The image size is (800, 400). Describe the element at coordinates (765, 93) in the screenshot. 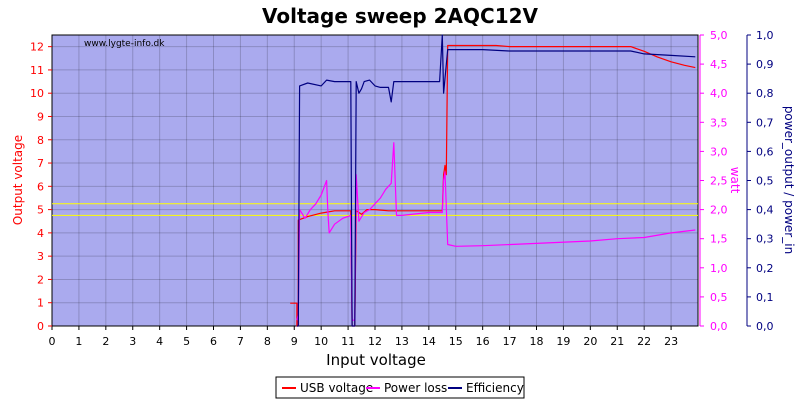

I see `y-right-efficiency-tick-label: 0,8` at that location.